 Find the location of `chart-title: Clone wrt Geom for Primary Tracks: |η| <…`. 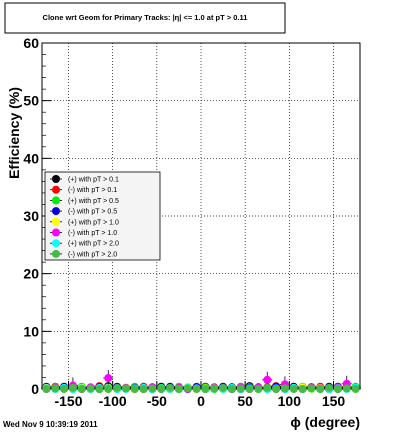

chart-title: Clone wrt Geom for Primary Tracks: |η| <… is located at coordinates (145, 17).